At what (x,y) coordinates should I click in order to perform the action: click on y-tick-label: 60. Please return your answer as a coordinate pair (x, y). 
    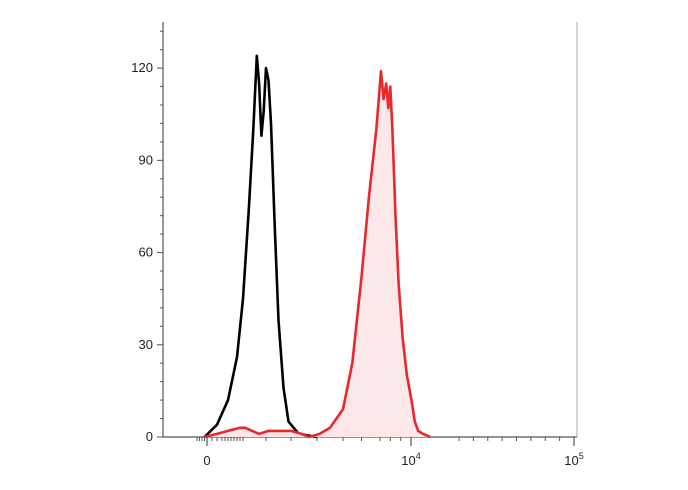
    Looking at the image, I should click on (146, 252).